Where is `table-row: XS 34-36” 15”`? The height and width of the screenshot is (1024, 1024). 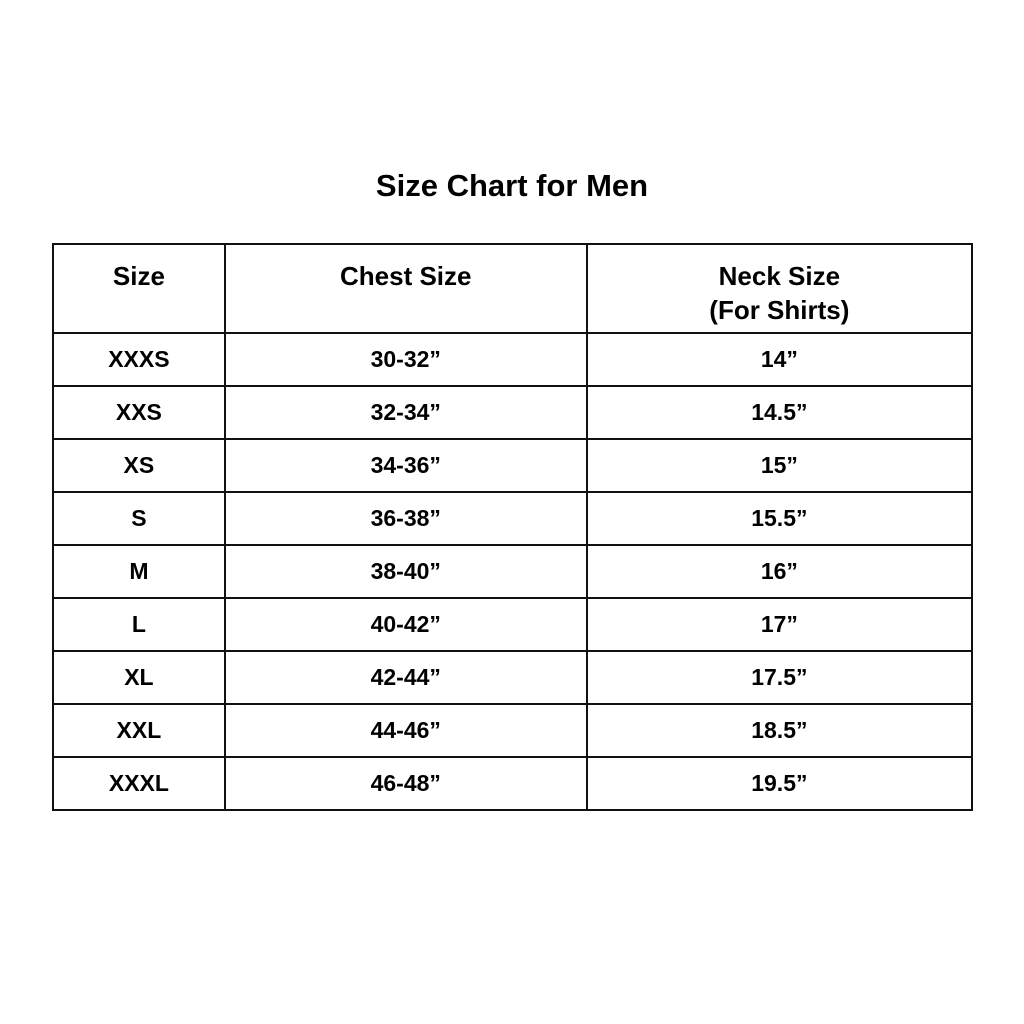 table-row: XS 34-36” 15” is located at coordinates (513, 465).